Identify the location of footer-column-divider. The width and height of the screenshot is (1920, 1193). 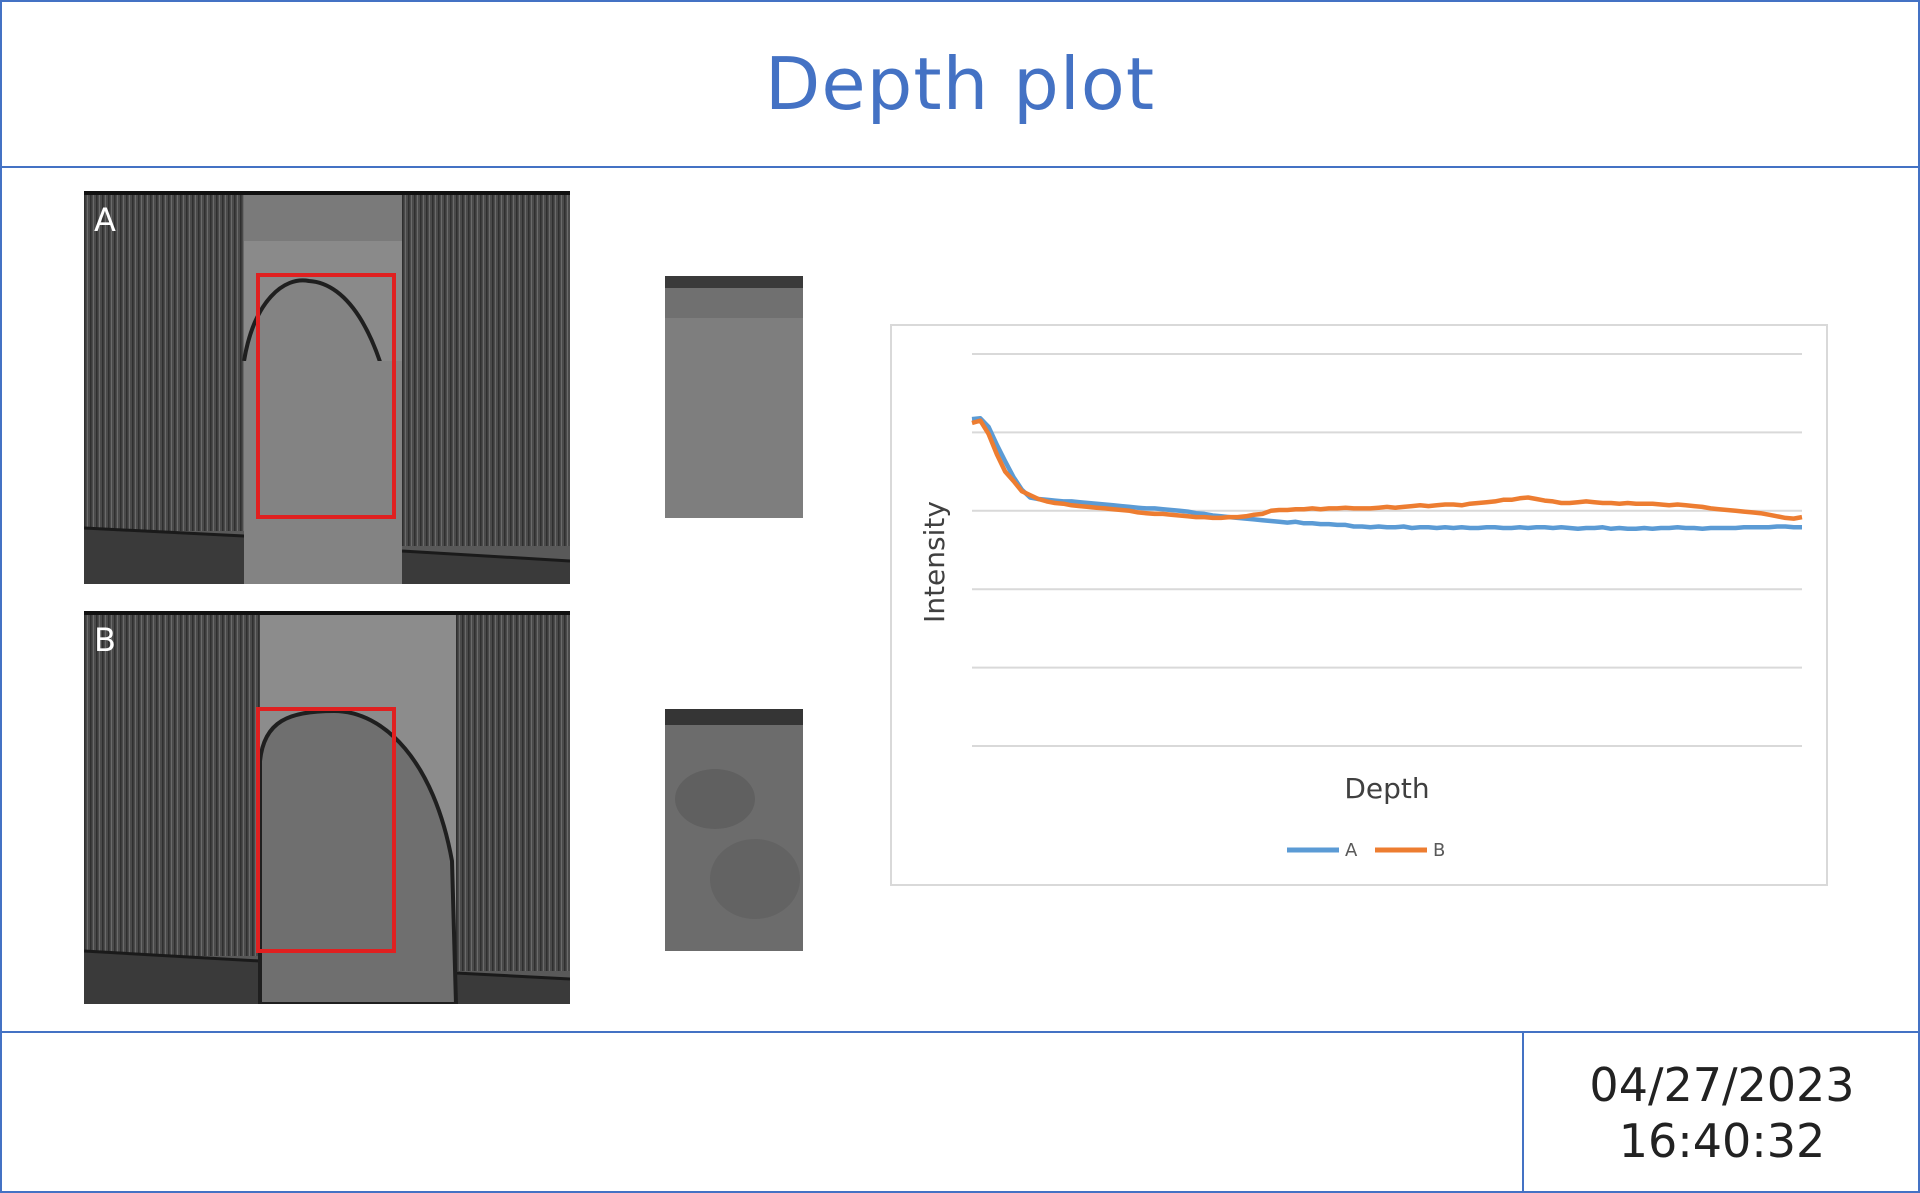
(1523, 1112).